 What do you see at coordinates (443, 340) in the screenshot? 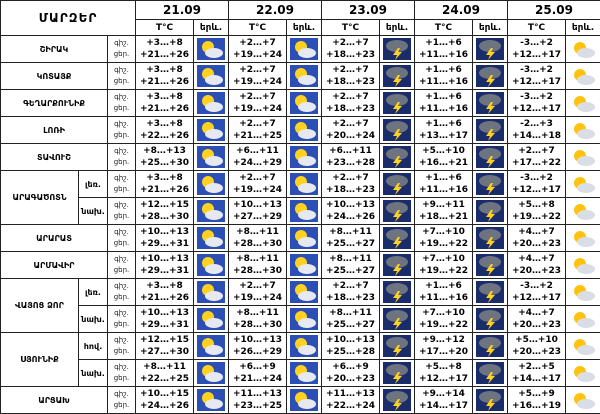
I see `night-temp: +9…+12` at bounding box center [443, 340].